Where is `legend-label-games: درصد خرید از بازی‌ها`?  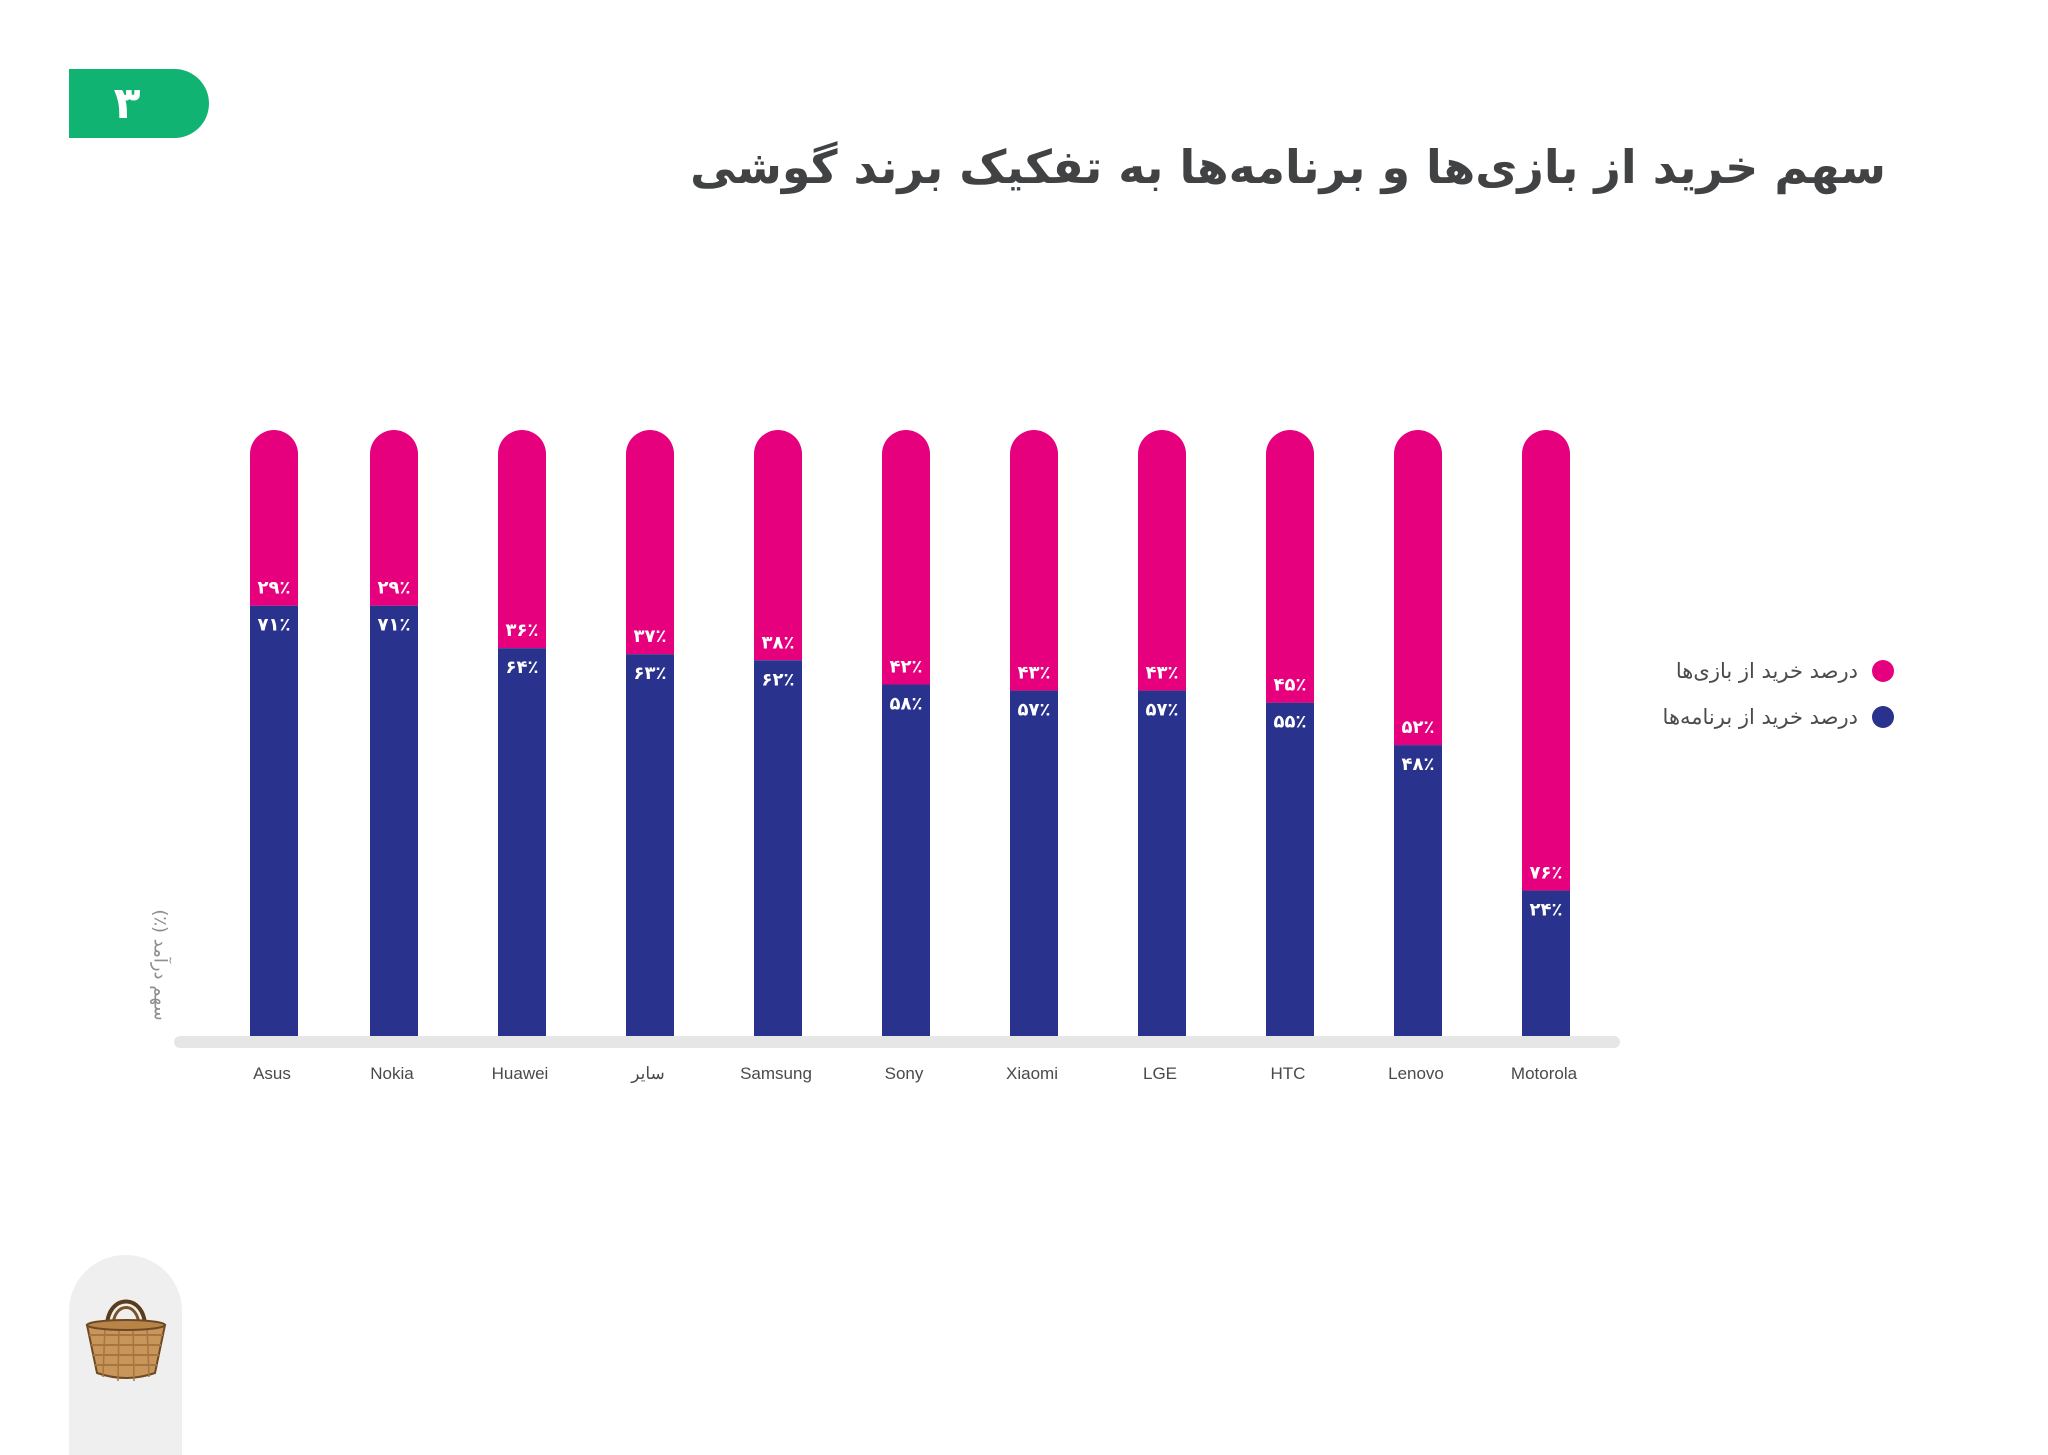
legend-label-games: درصد خرید از بازی‌ها is located at coordinates (1766, 671).